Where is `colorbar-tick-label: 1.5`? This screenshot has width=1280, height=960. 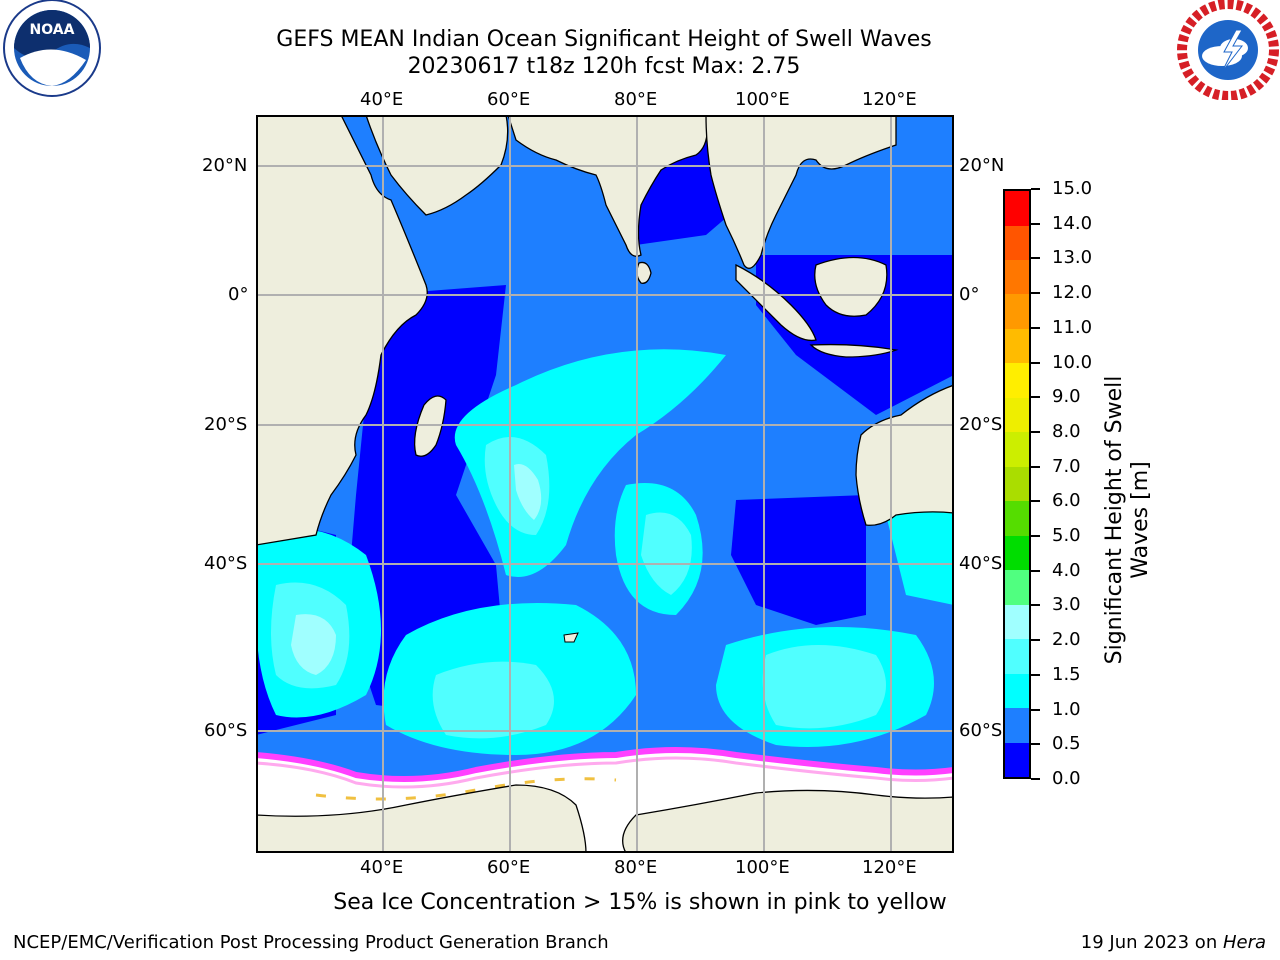
colorbar-tick-label: 1.5 is located at coordinates (1066, 674).